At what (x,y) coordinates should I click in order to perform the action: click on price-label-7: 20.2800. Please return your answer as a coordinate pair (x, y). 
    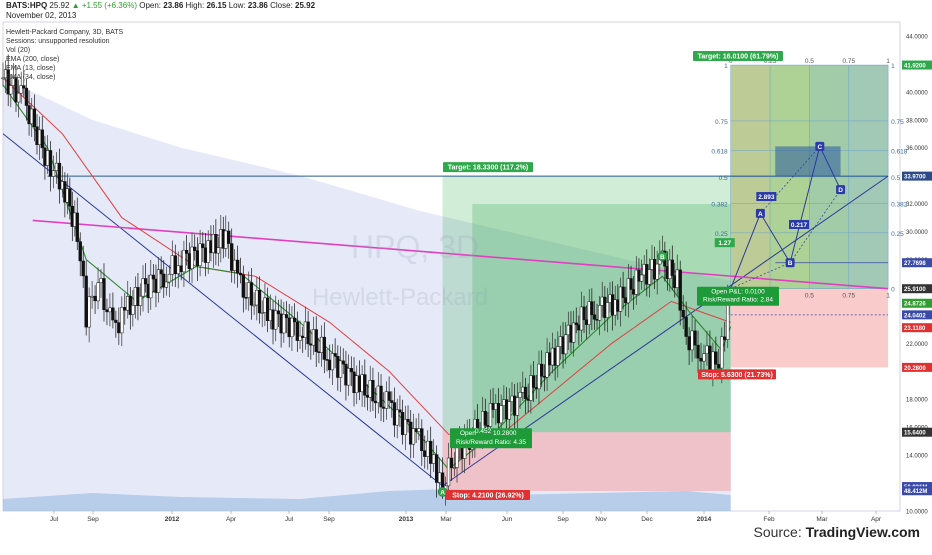
    Looking at the image, I should click on (915, 369).